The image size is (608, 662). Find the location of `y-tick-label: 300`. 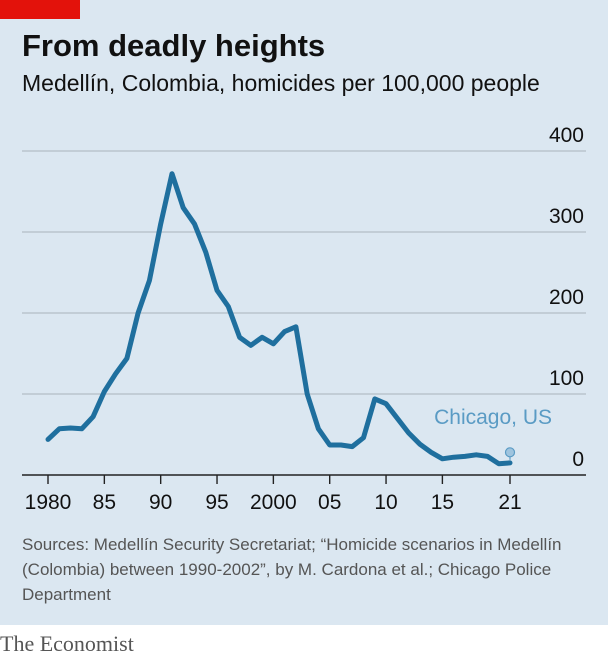

y-tick-label: 300 is located at coordinates (566, 216).